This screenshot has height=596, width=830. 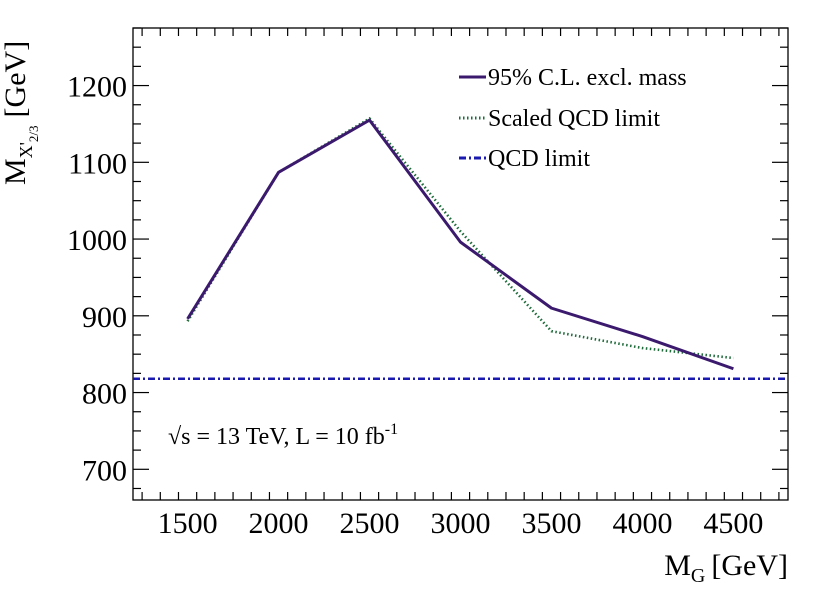 What do you see at coordinates (33, 133) in the screenshot?
I see `y-axis-title-subsub: 2/3` at bounding box center [33, 133].